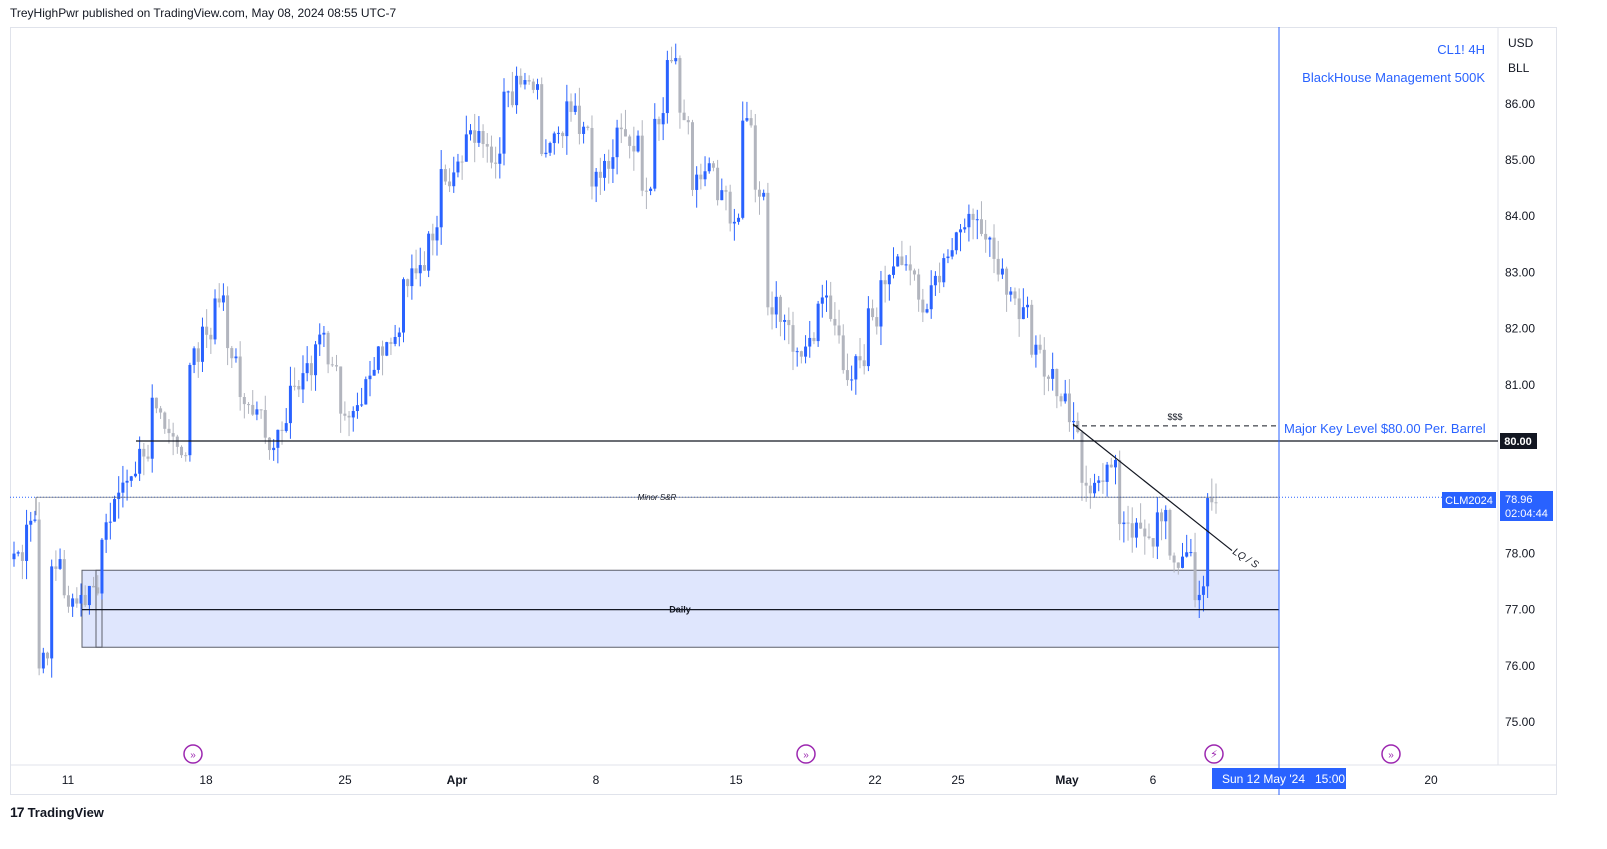 Image resolution: width=1607 pixels, height=849 pixels. I want to click on tradingview-logo-icon: 17, so click(17, 812).